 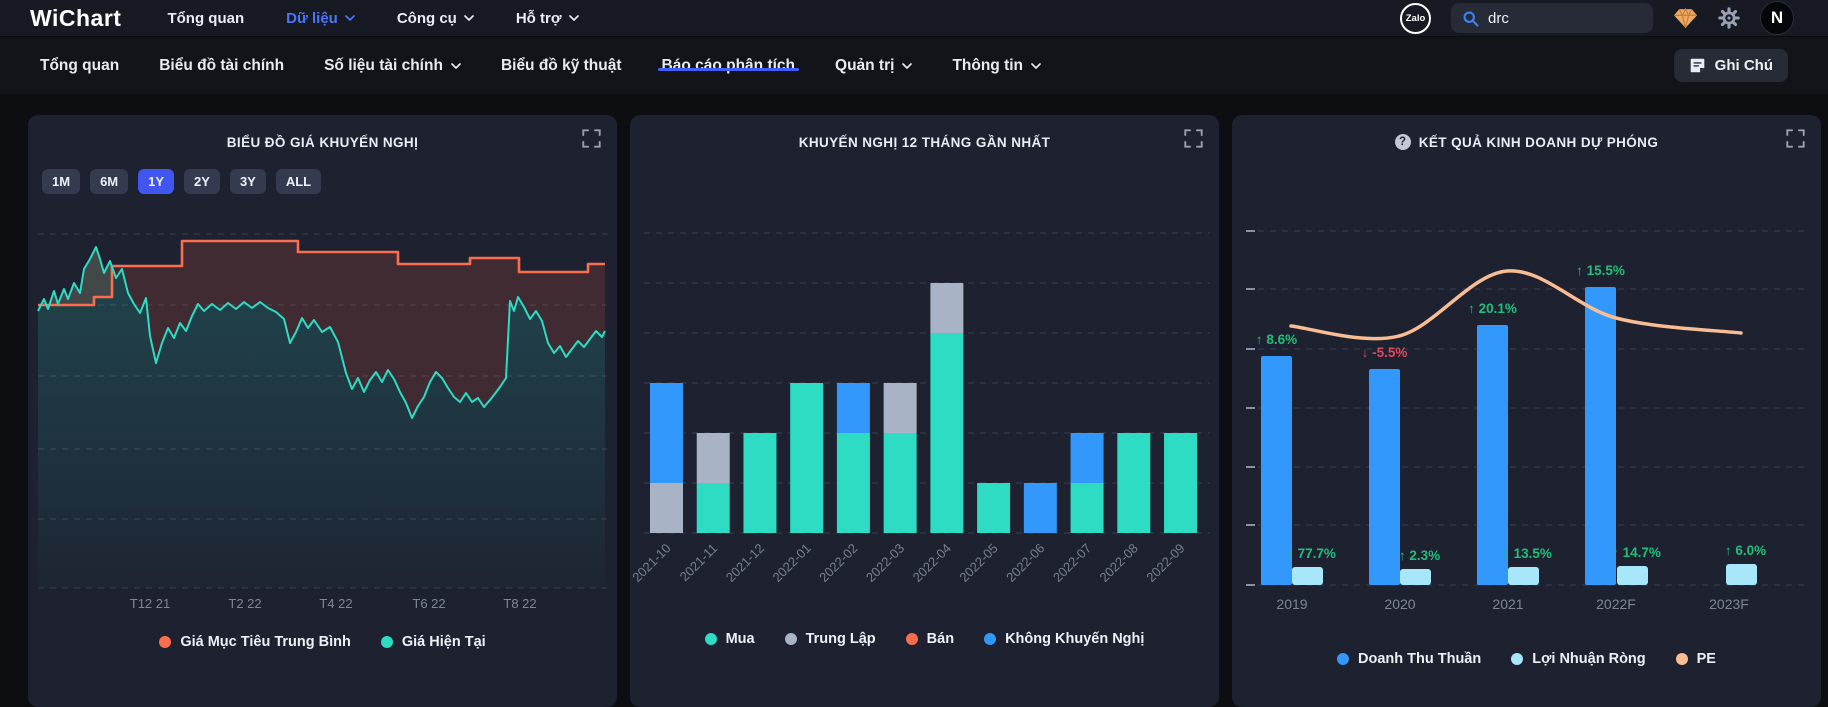 I want to click on legend-item-ban: Bán, so click(x=930, y=639).